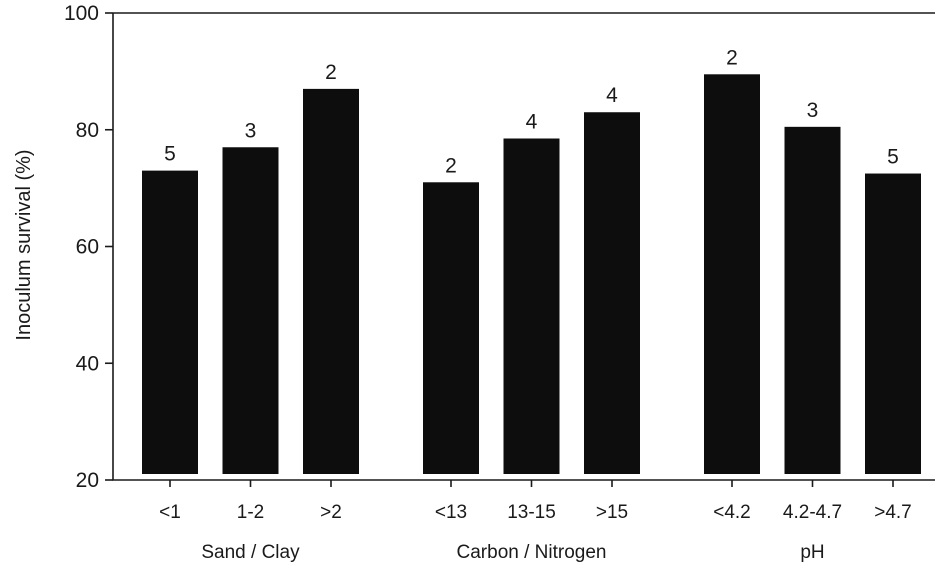 The image size is (937, 571). I want to click on y-tick-label: 20, so click(87, 480).